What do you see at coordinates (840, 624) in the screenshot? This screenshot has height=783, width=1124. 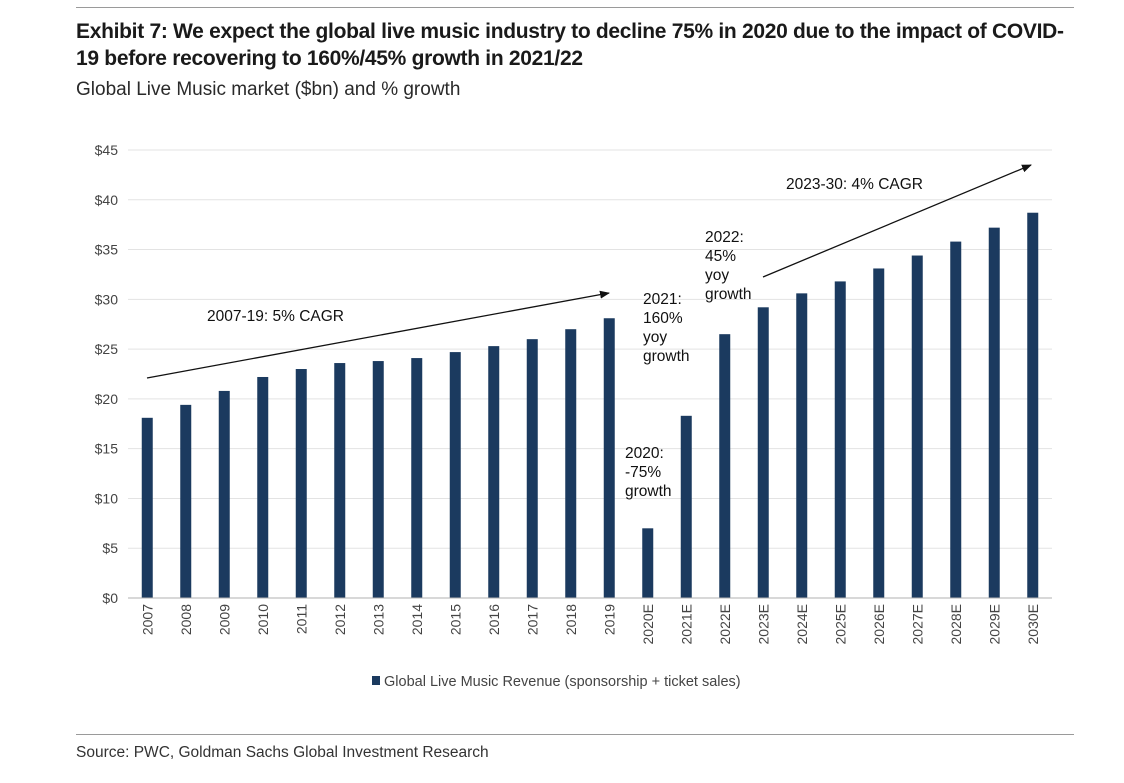 I see `x-tick-label: 2025E` at bounding box center [840, 624].